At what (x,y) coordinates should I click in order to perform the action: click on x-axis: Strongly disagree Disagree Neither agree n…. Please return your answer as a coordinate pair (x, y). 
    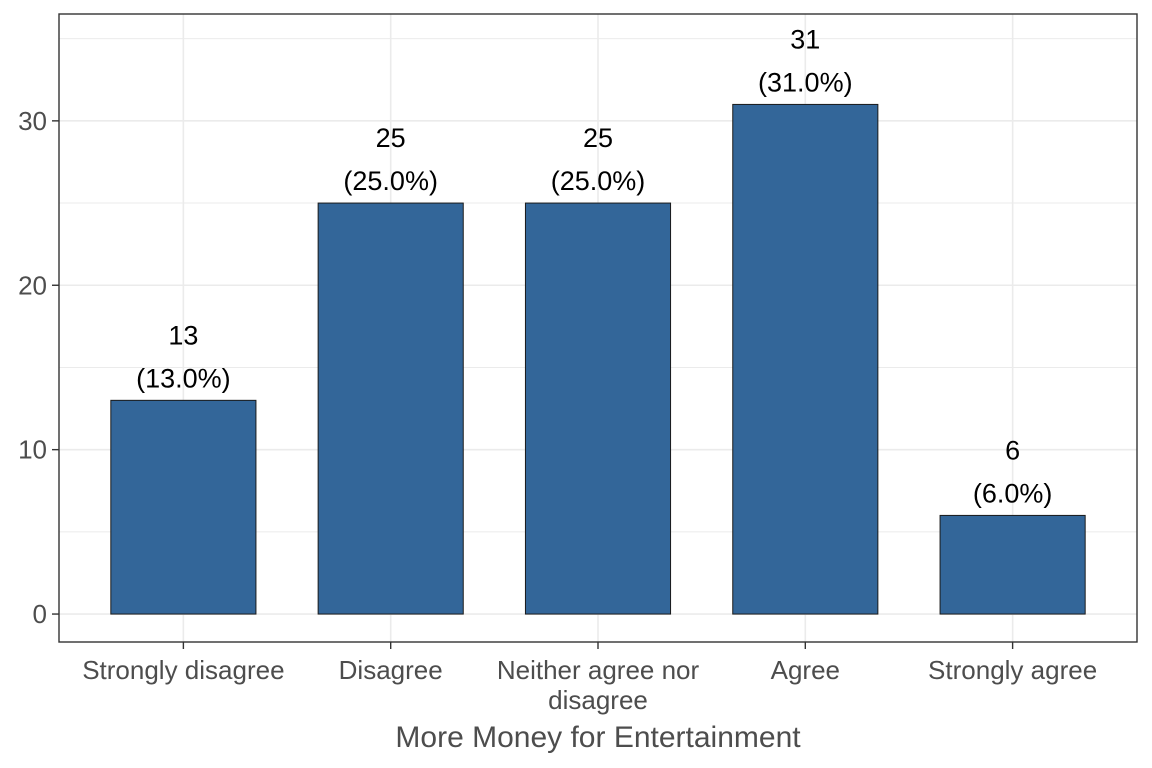
    Looking at the image, I should click on (589, 678).